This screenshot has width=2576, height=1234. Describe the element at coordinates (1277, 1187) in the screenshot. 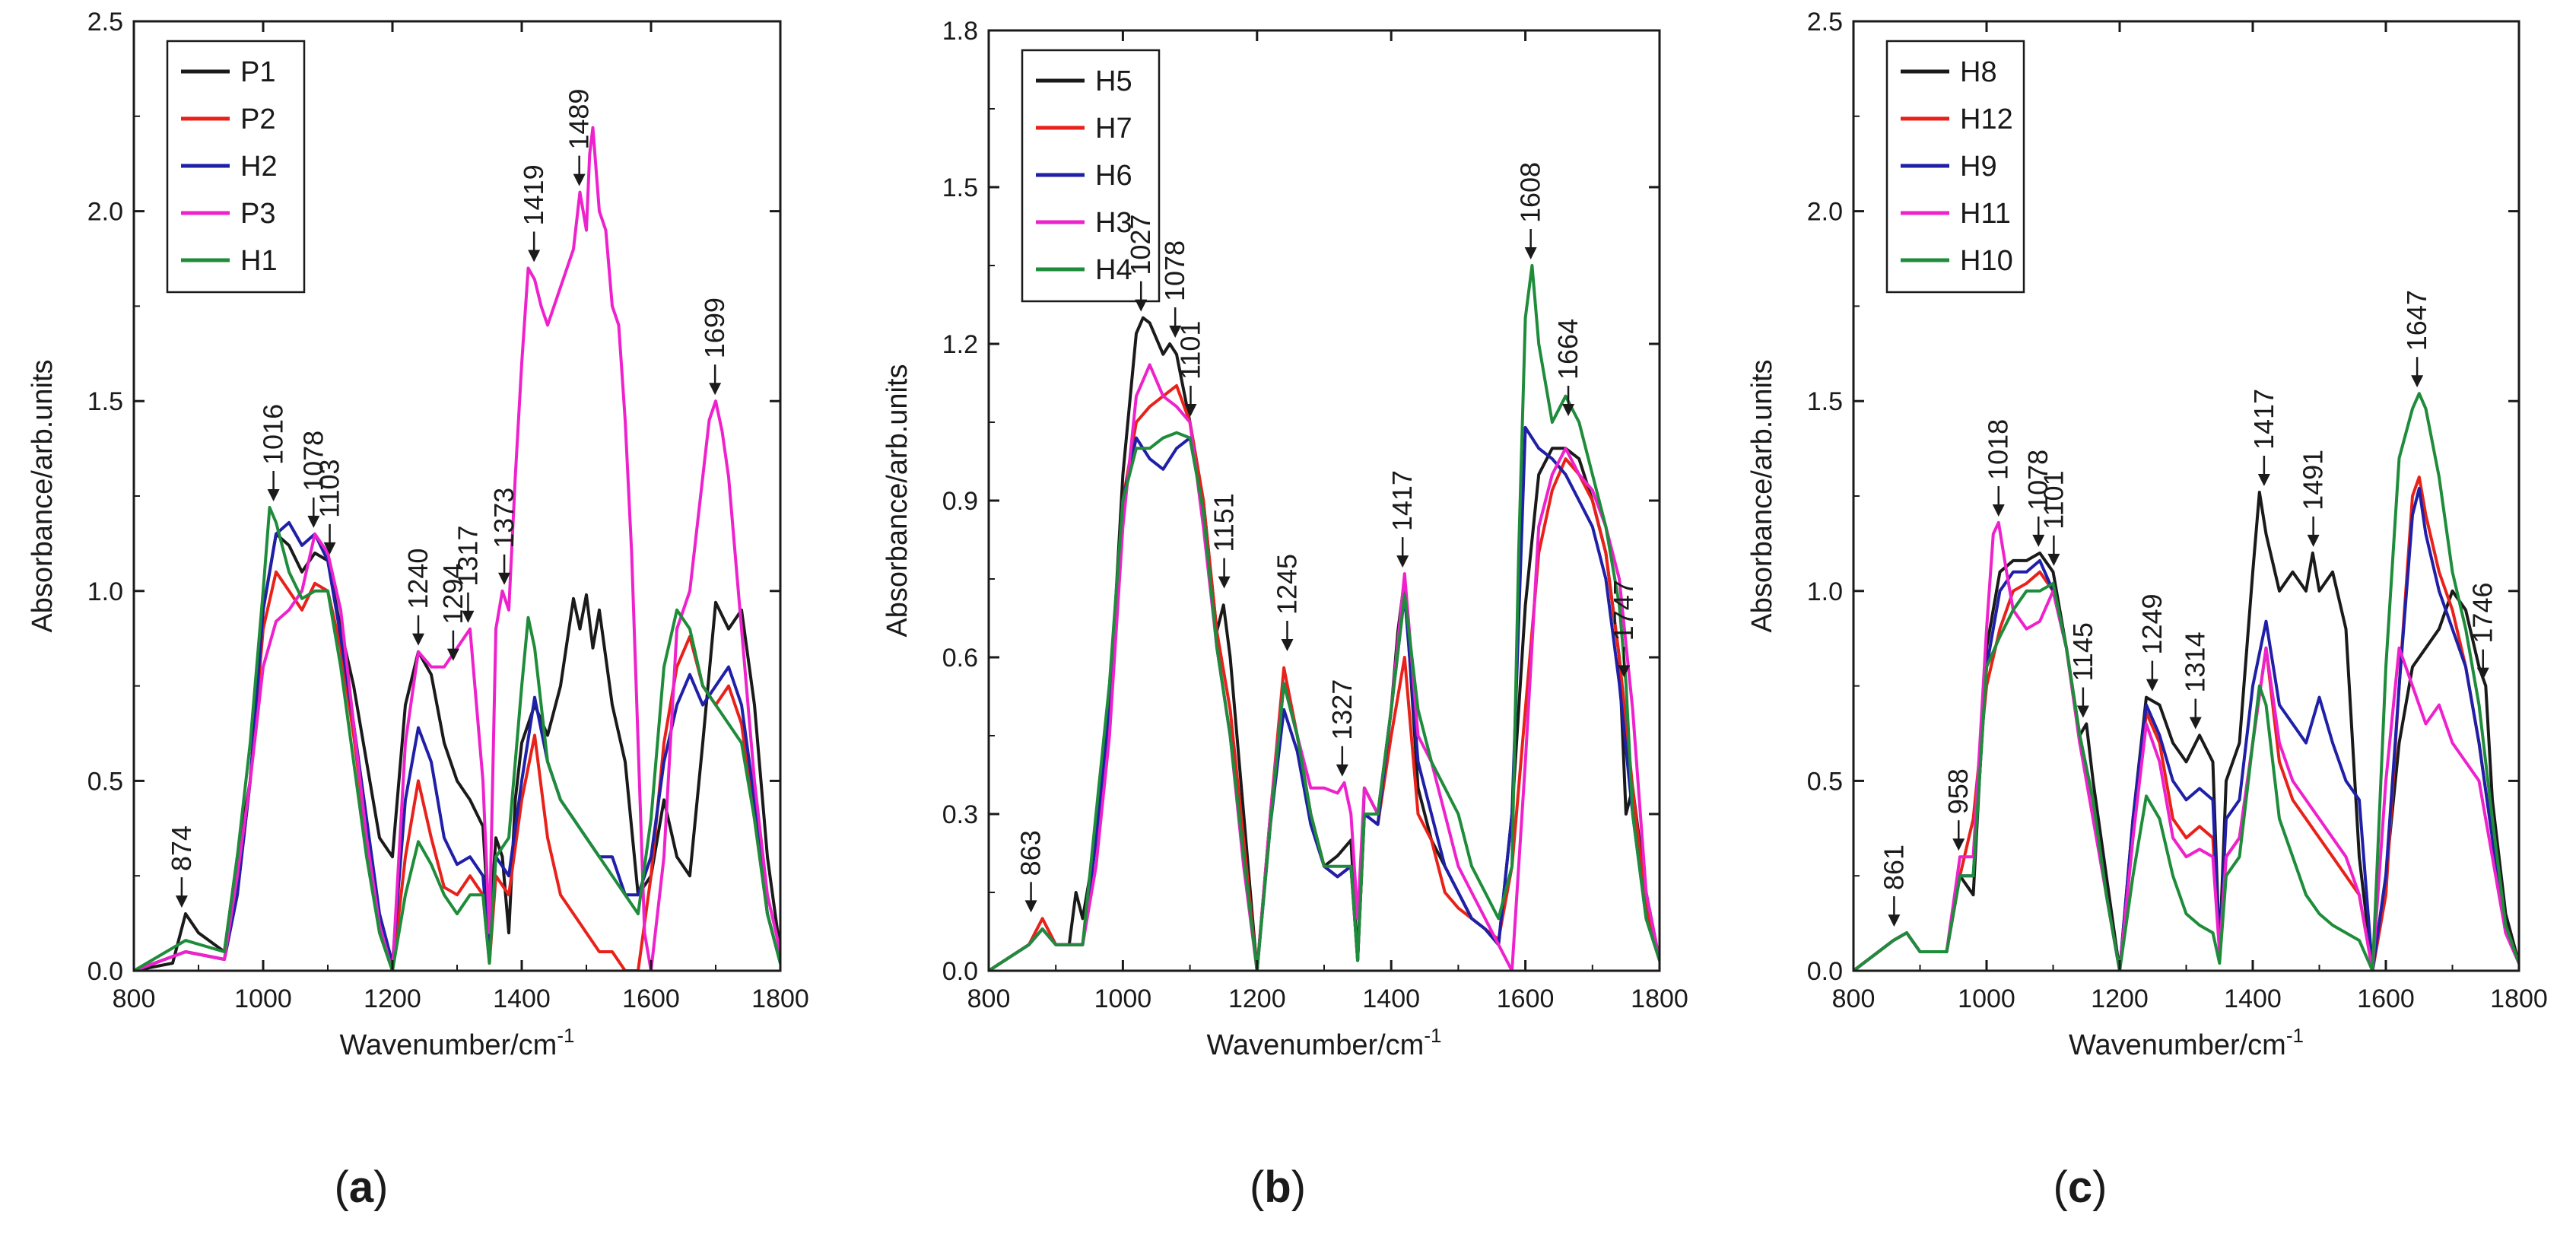

I see `panel-caption-letter: b` at that location.